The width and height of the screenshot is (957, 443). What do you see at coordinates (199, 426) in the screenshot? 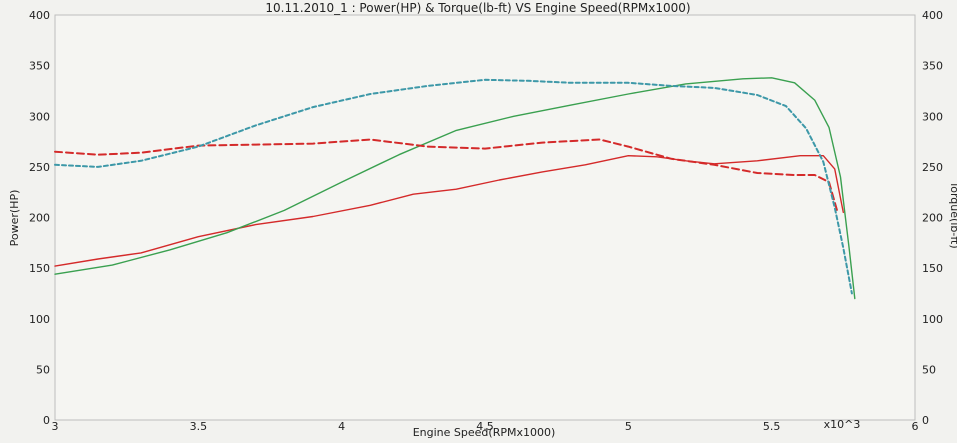
I see `x-tick: 3.5` at bounding box center [199, 426].